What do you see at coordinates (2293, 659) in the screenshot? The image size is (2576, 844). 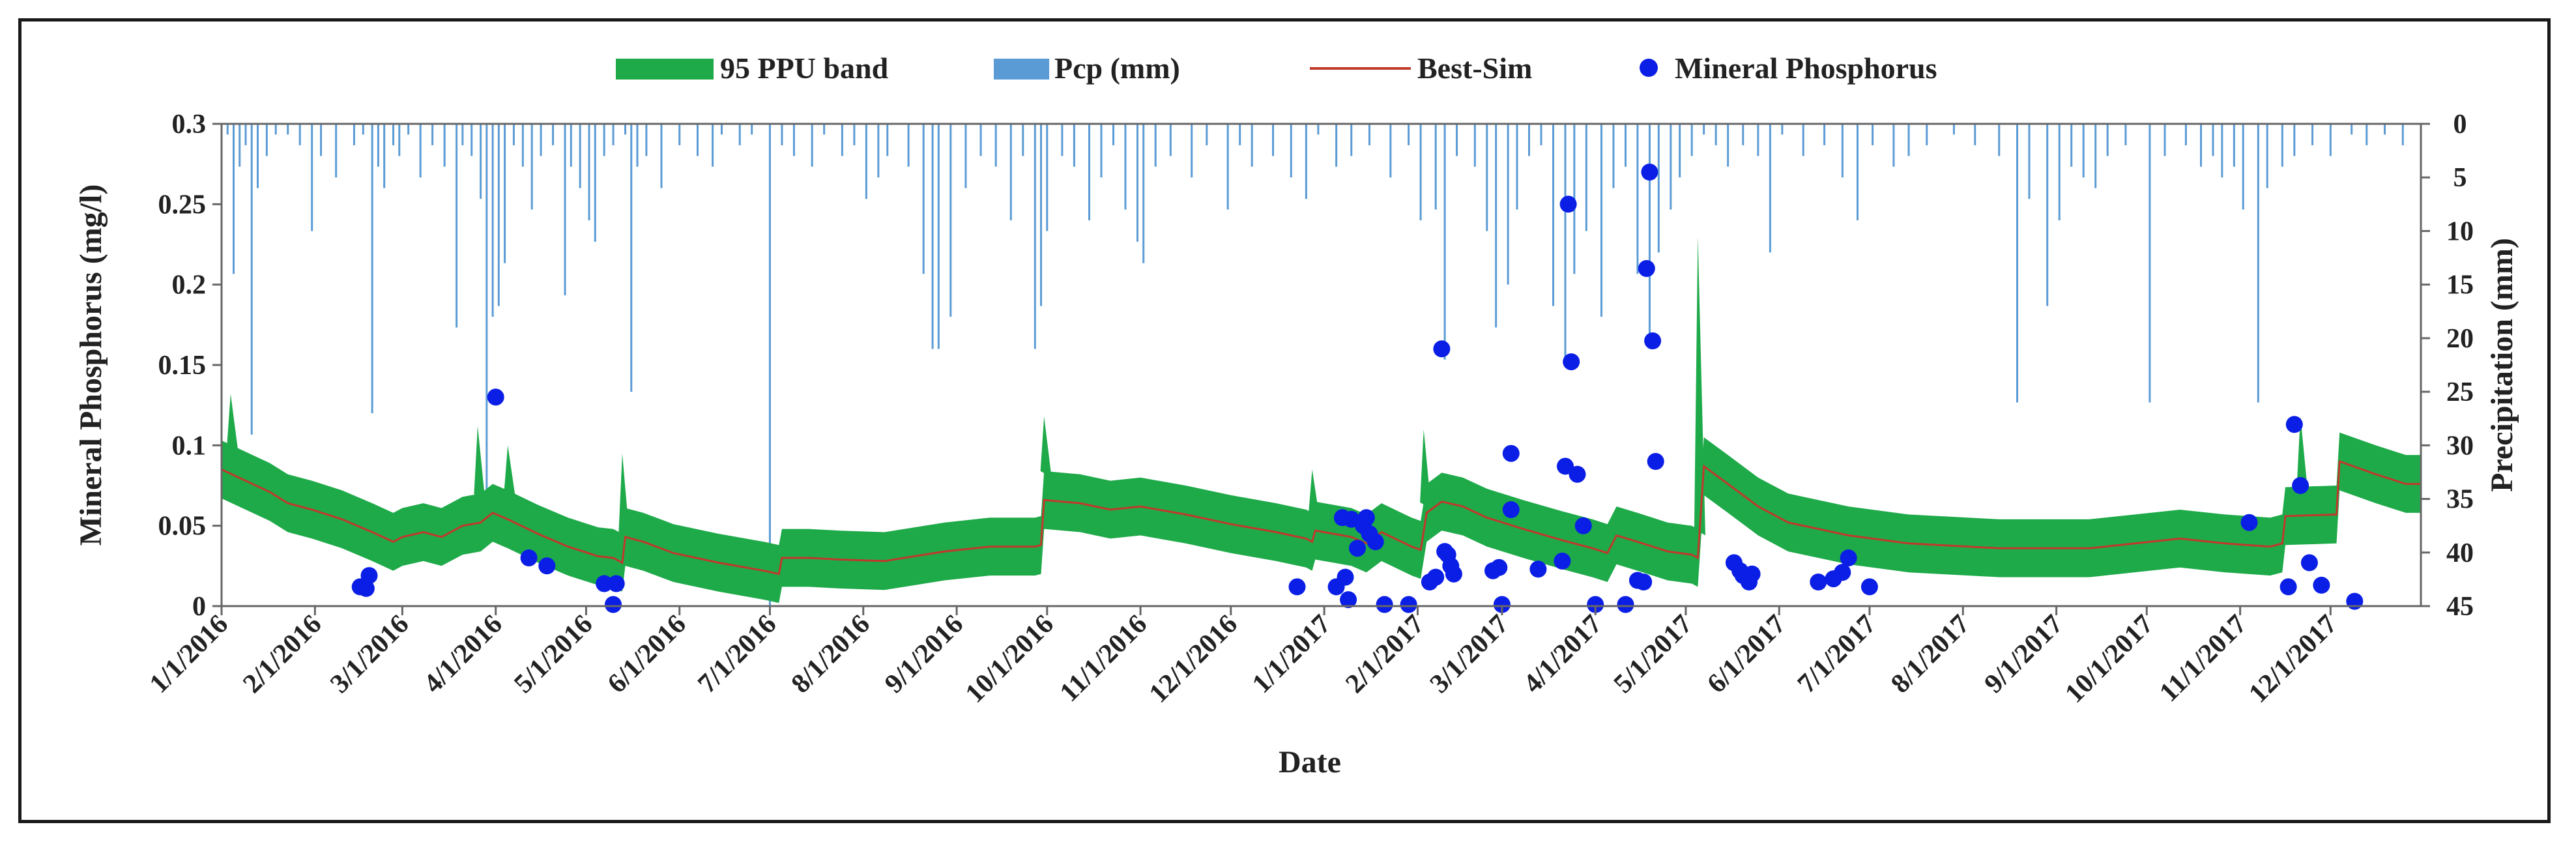 I see `x-tick-label: 12/1/2017` at bounding box center [2293, 659].